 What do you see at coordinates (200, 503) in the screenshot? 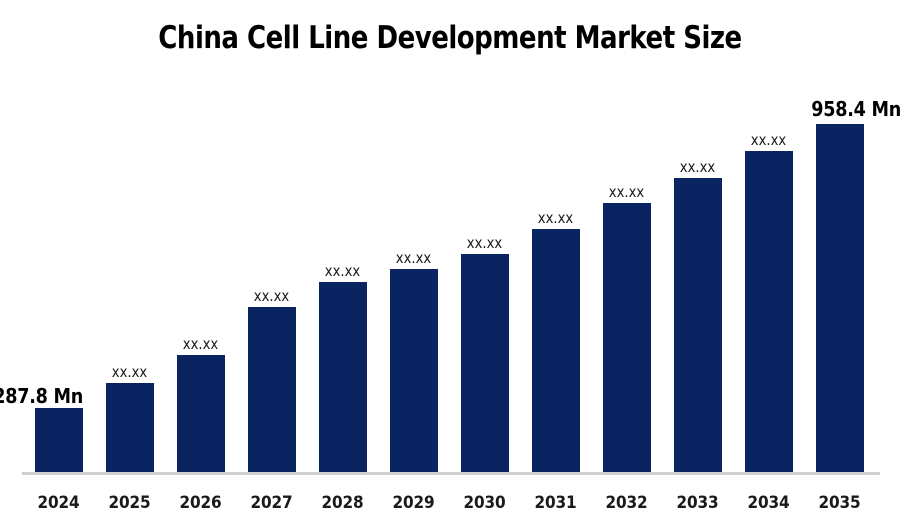
I see `x-tick-label: 2026` at bounding box center [200, 503].